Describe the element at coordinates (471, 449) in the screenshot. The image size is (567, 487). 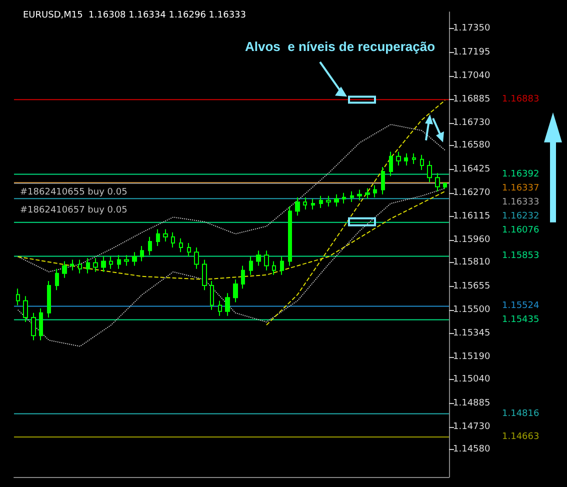
I see `y-tick-label: 1.14580` at that location.